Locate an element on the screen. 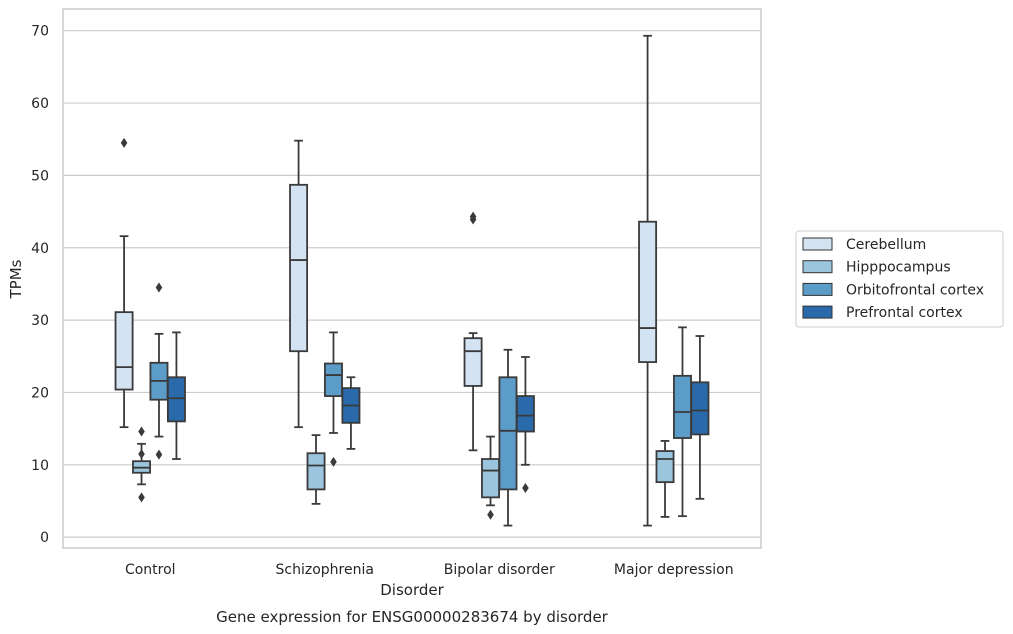 This screenshot has height=634, width=1013. y-tick-labels: 0 10 20 30 40 50 60 70 is located at coordinates (40, 285).